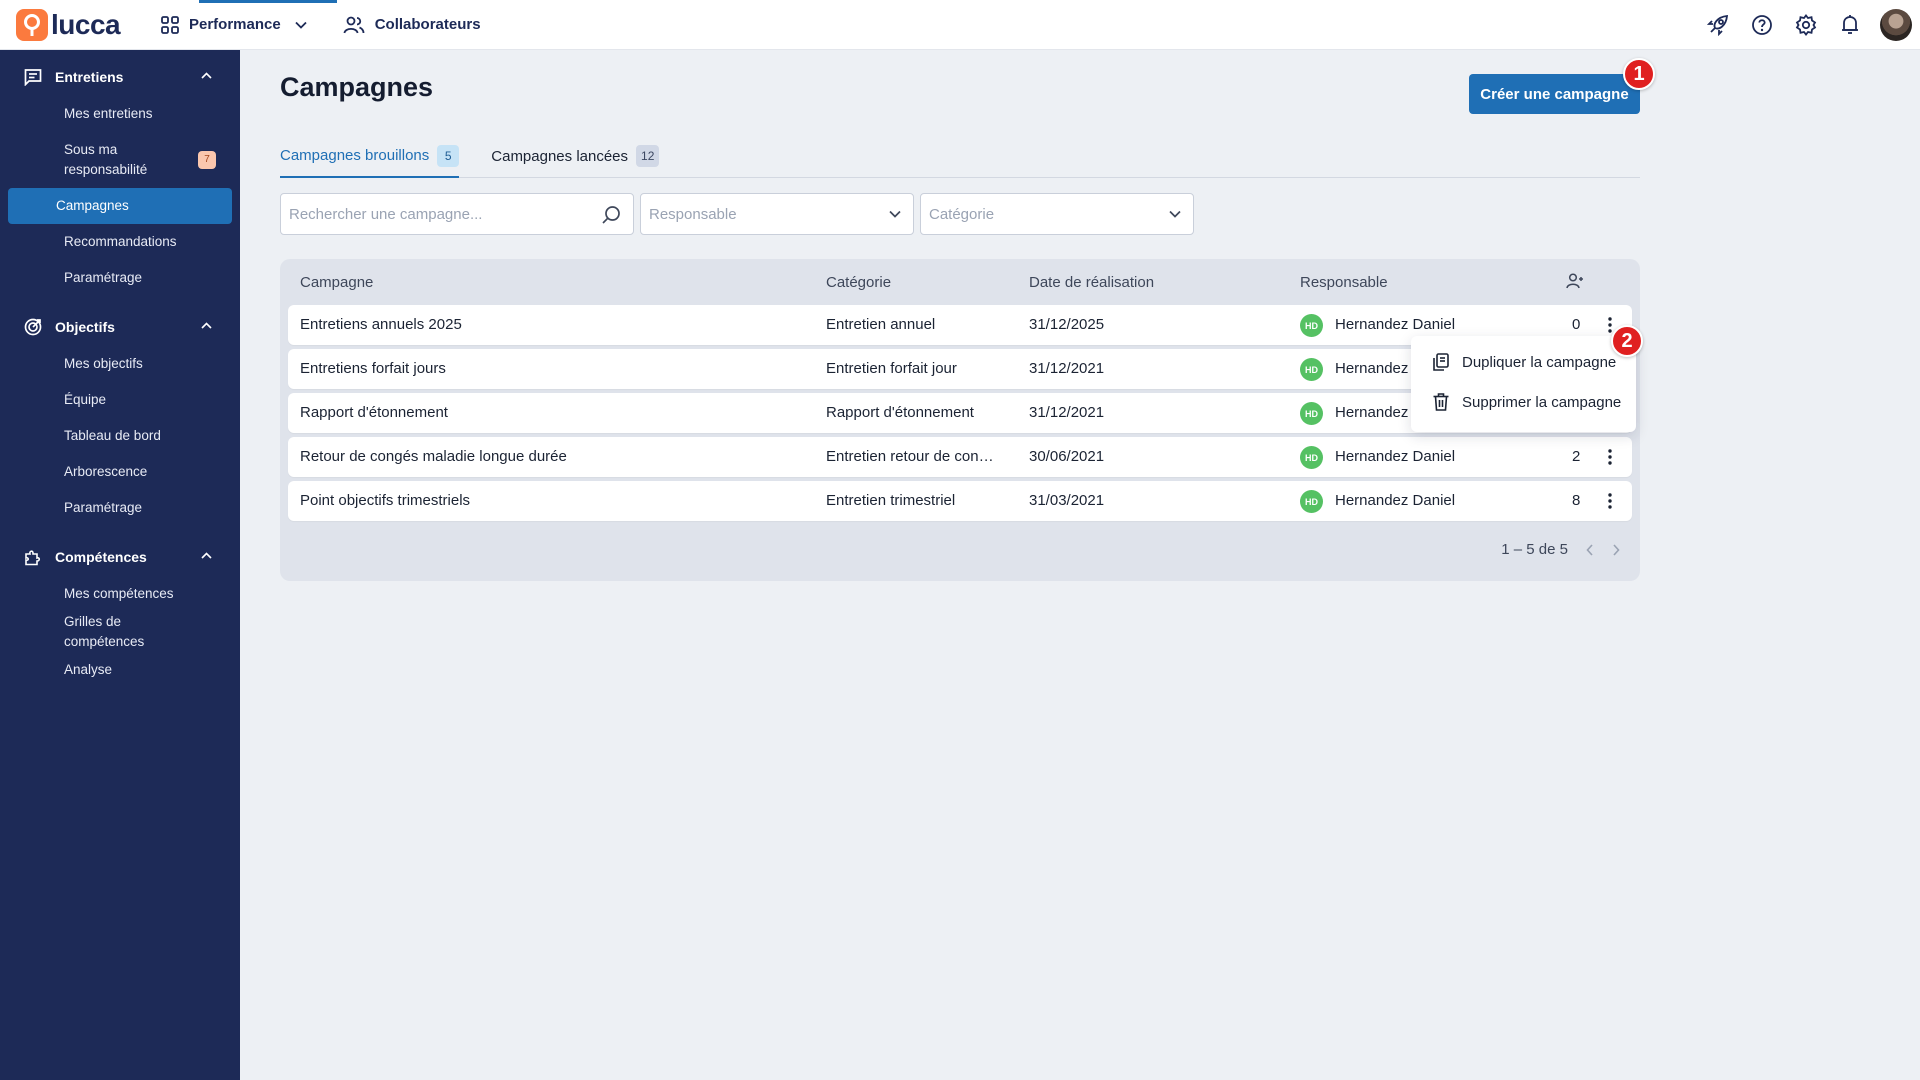 The width and height of the screenshot is (1920, 1080). I want to click on chevron-right-icon, so click(1616, 549).